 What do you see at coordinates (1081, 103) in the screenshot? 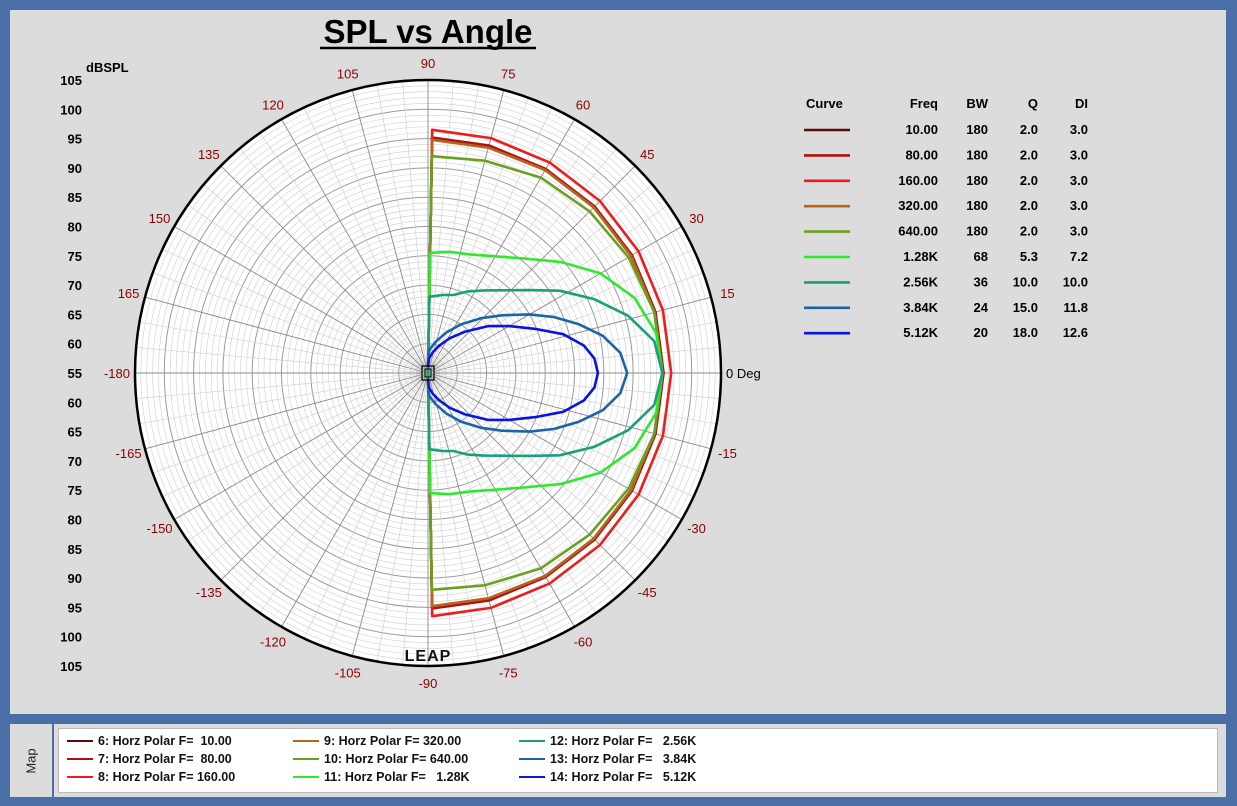
I see `table-header-di: DI` at bounding box center [1081, 103].